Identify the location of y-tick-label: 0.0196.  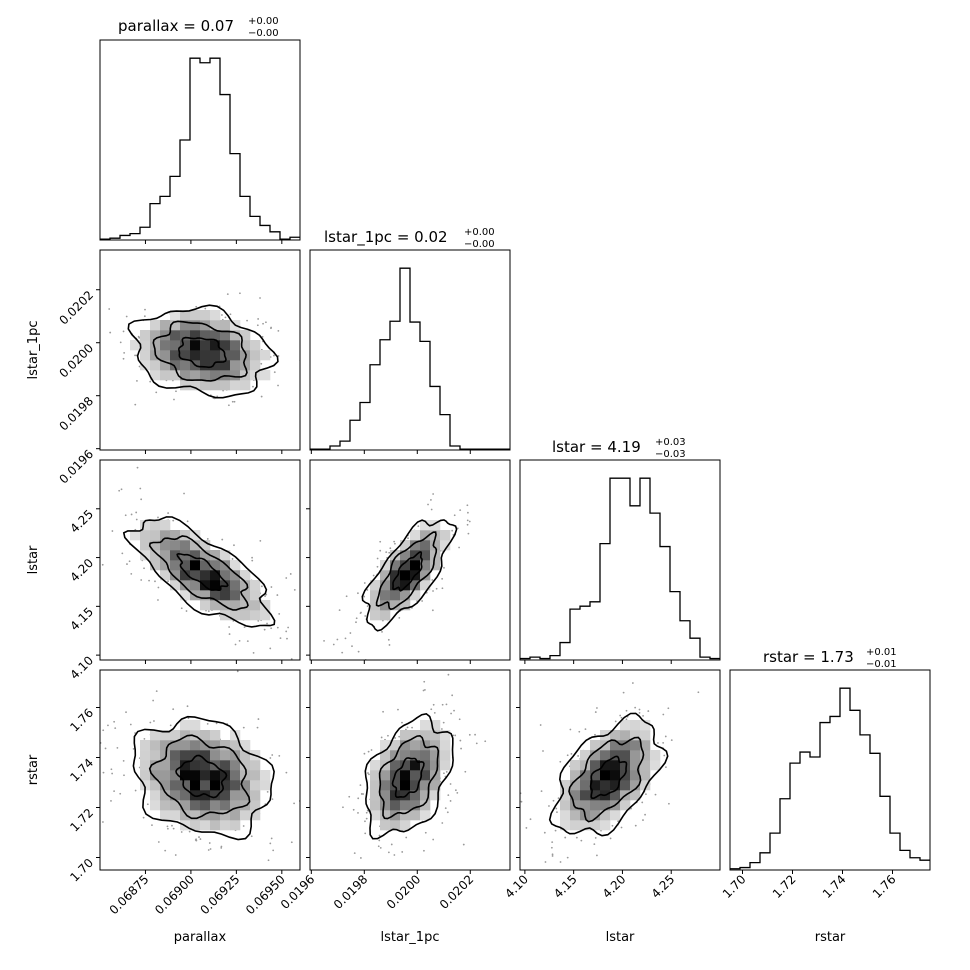
(77, 467).